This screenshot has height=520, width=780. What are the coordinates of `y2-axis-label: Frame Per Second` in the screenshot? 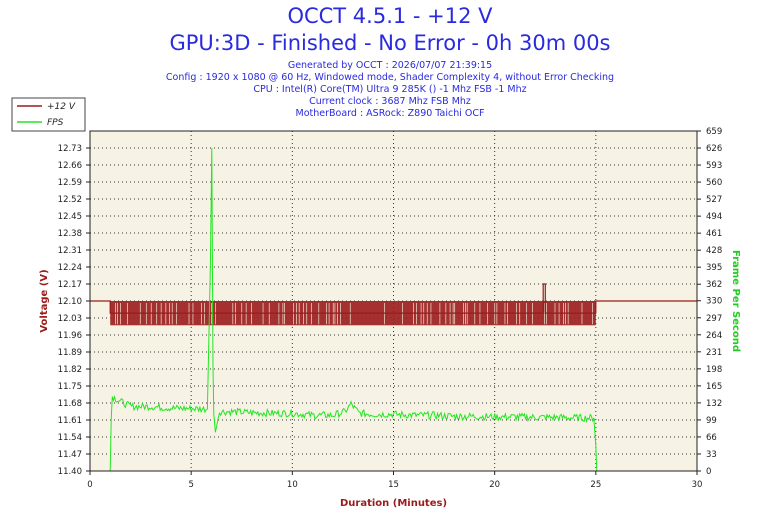 It's located at (735, 301).